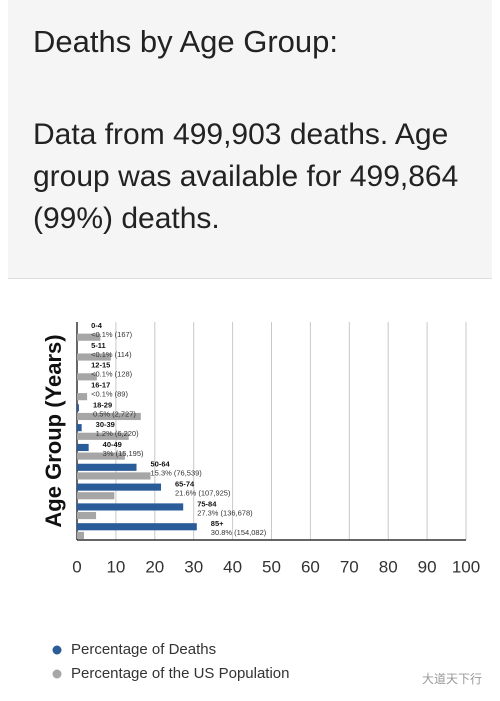  What do you see at coordinates (76, 566) in the screenshot?
I see `x-tick-label: 0` at bounding box center [76, 566].